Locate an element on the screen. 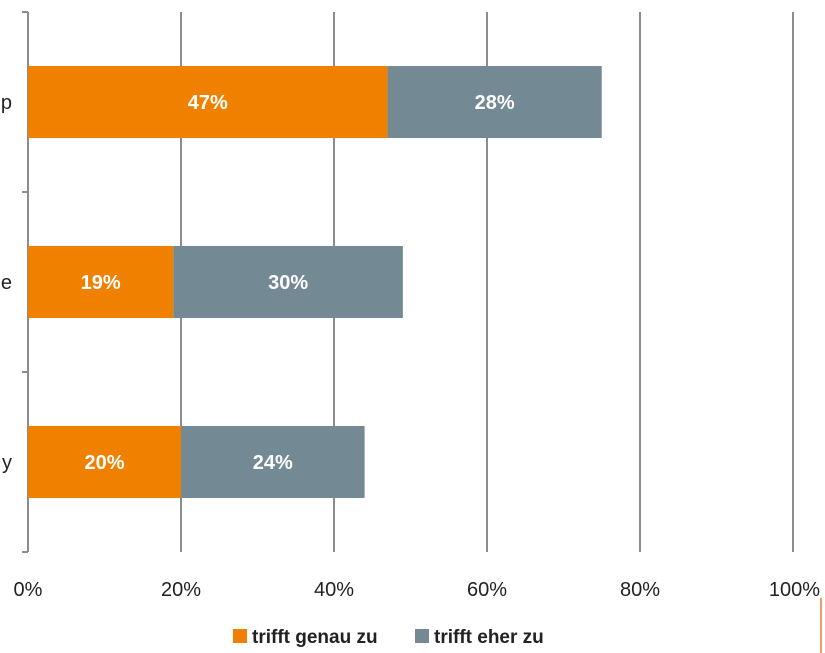 The image size is (825, 653). x-tick-label: 40% is located at coordinates (334, 590).